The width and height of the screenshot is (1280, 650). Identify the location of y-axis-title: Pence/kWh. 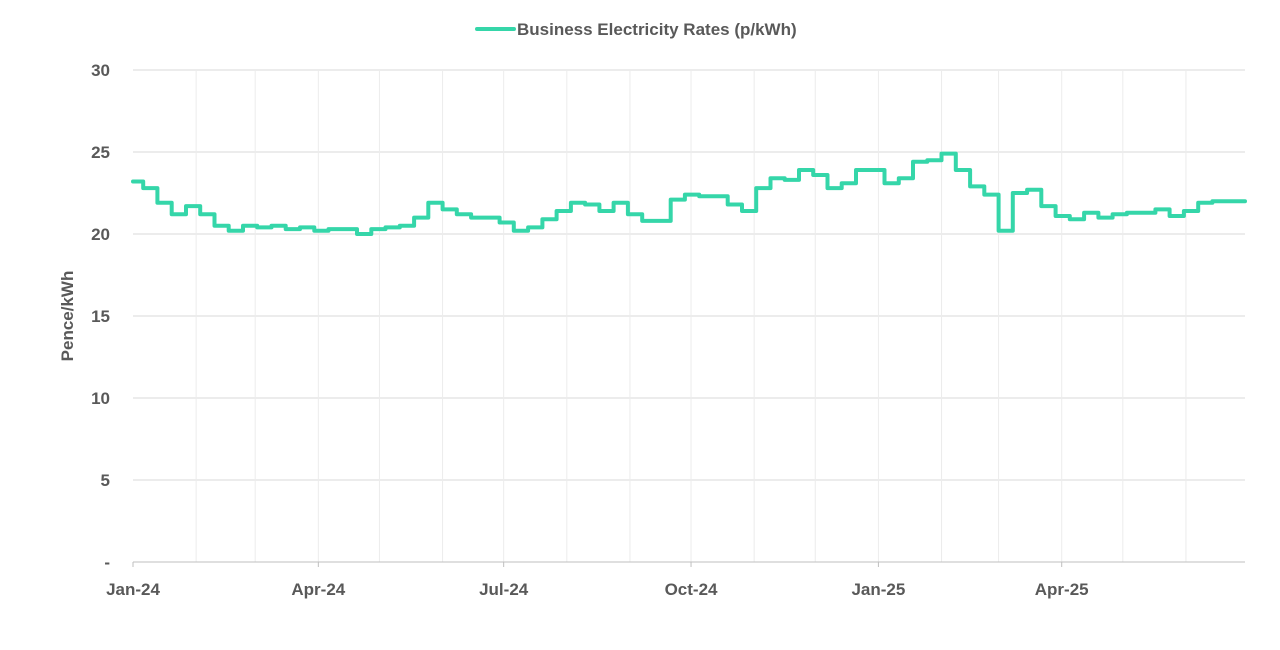
(67, 316).